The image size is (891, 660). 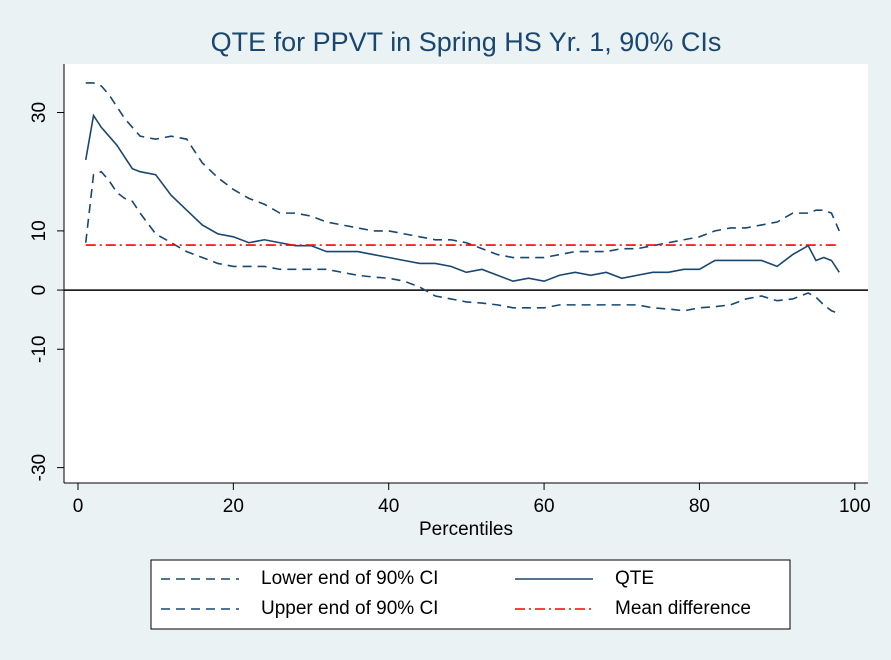 I want to click on x-tick-label: 0, so click(x=78, y=506).